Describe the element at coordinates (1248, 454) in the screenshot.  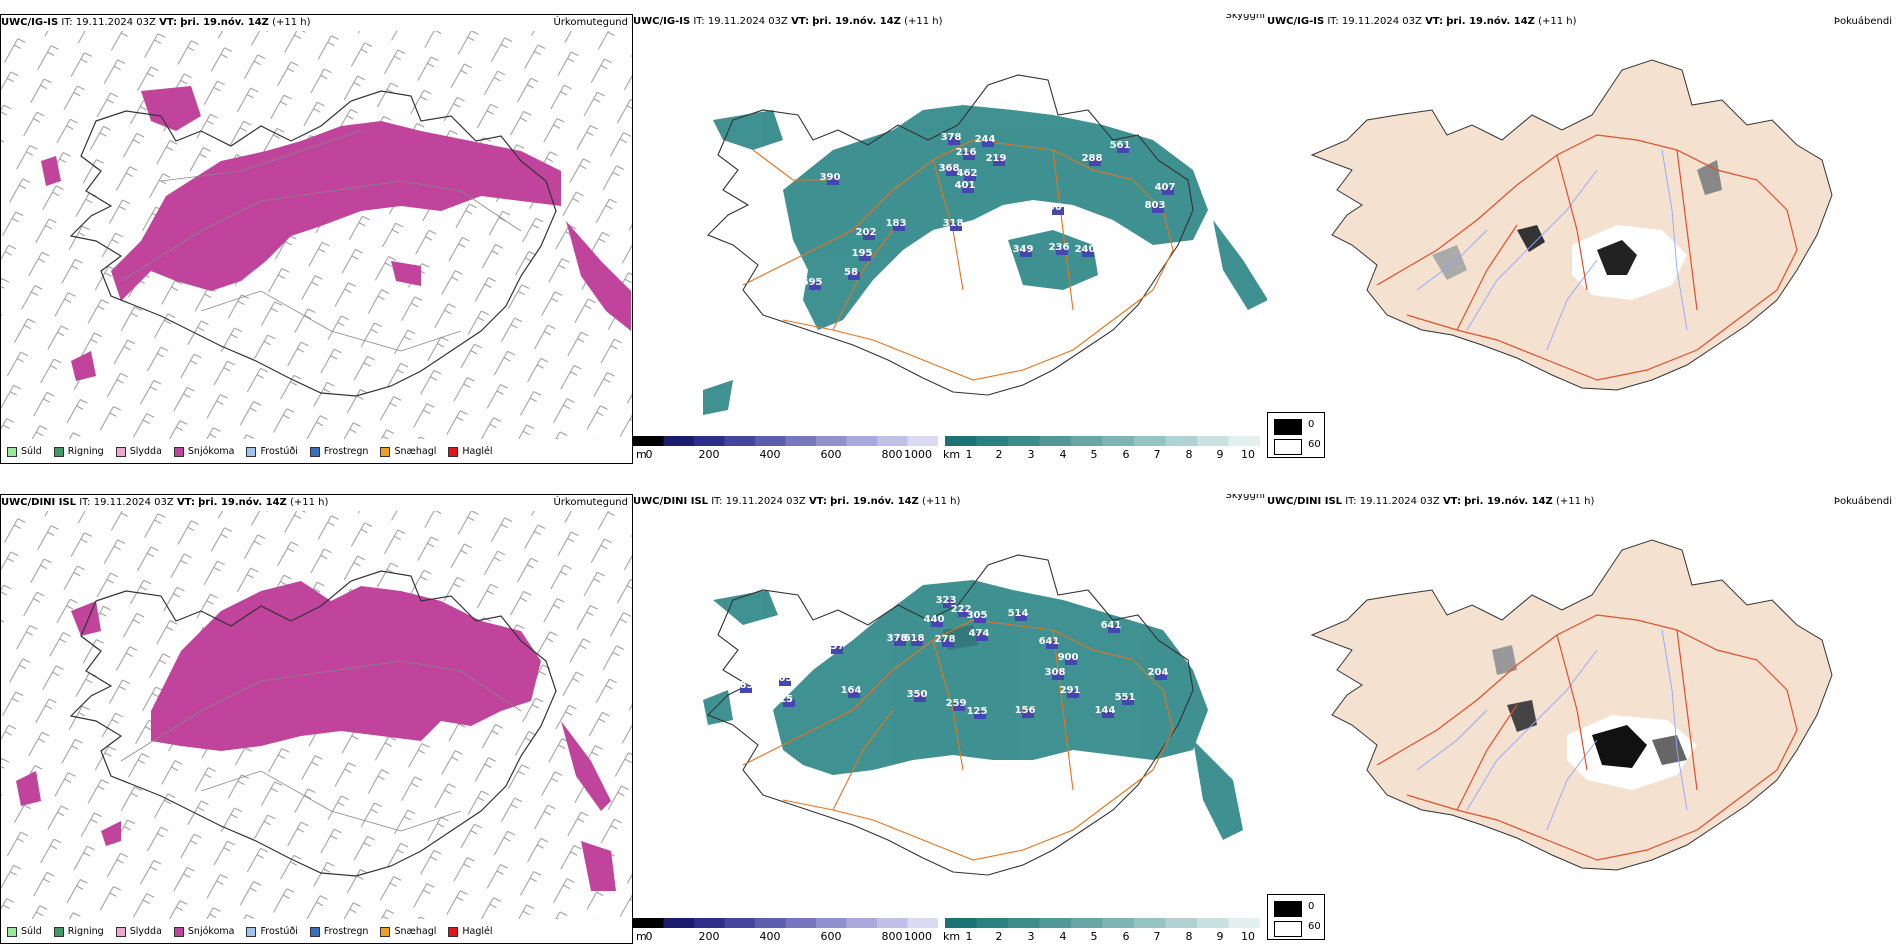
I see `visibility-tick: 10` at that location.